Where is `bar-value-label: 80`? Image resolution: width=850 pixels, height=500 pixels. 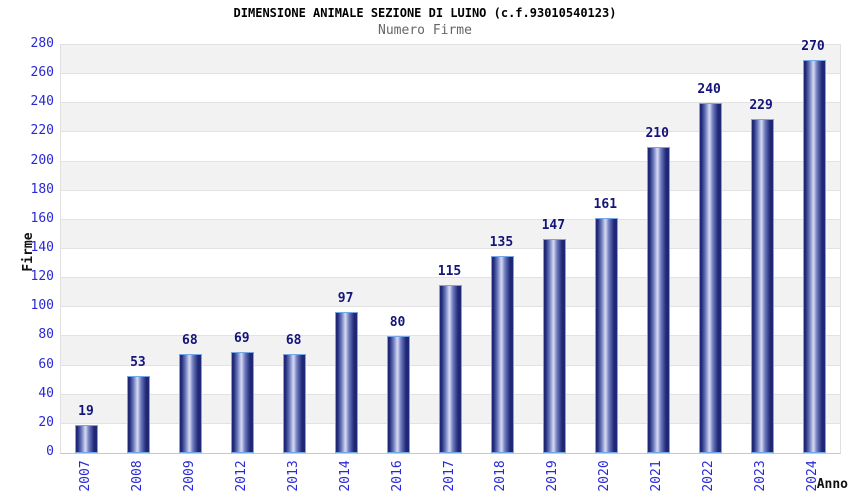
bar-value-label: 80 is located at coordinates (397, 323).